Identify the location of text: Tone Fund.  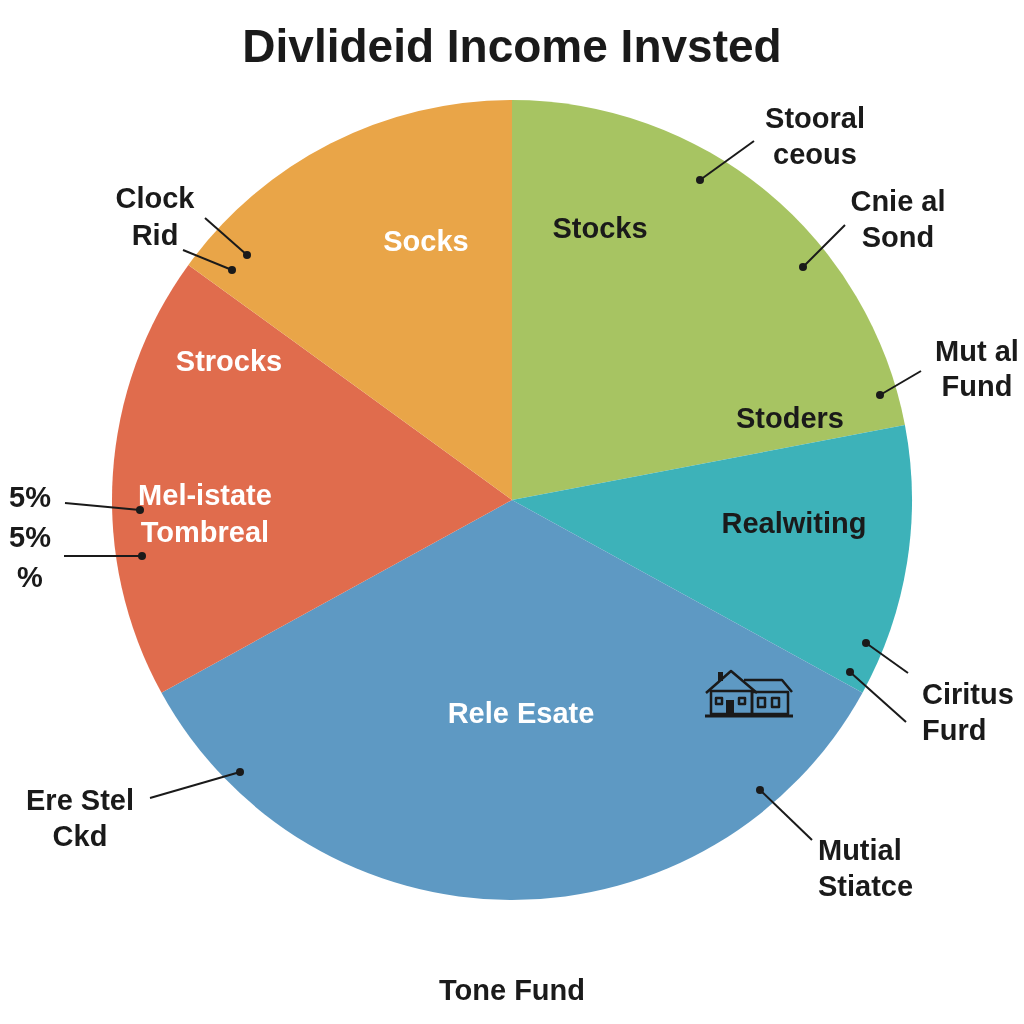
(512, 990).